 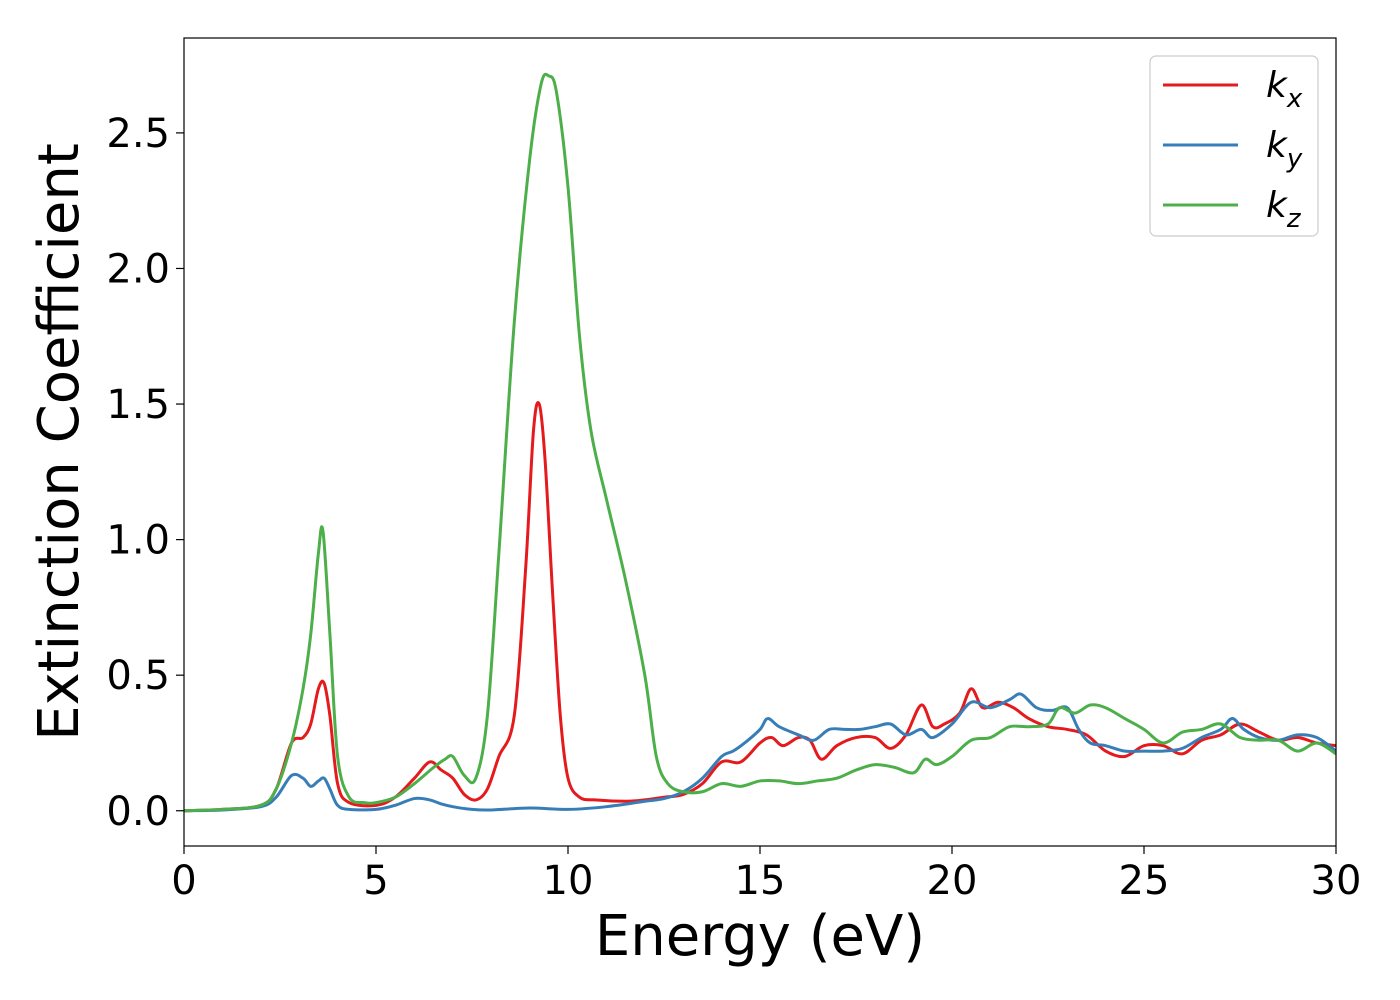 I want to click on x-tick-label: 10, so click(x=568, y=881).